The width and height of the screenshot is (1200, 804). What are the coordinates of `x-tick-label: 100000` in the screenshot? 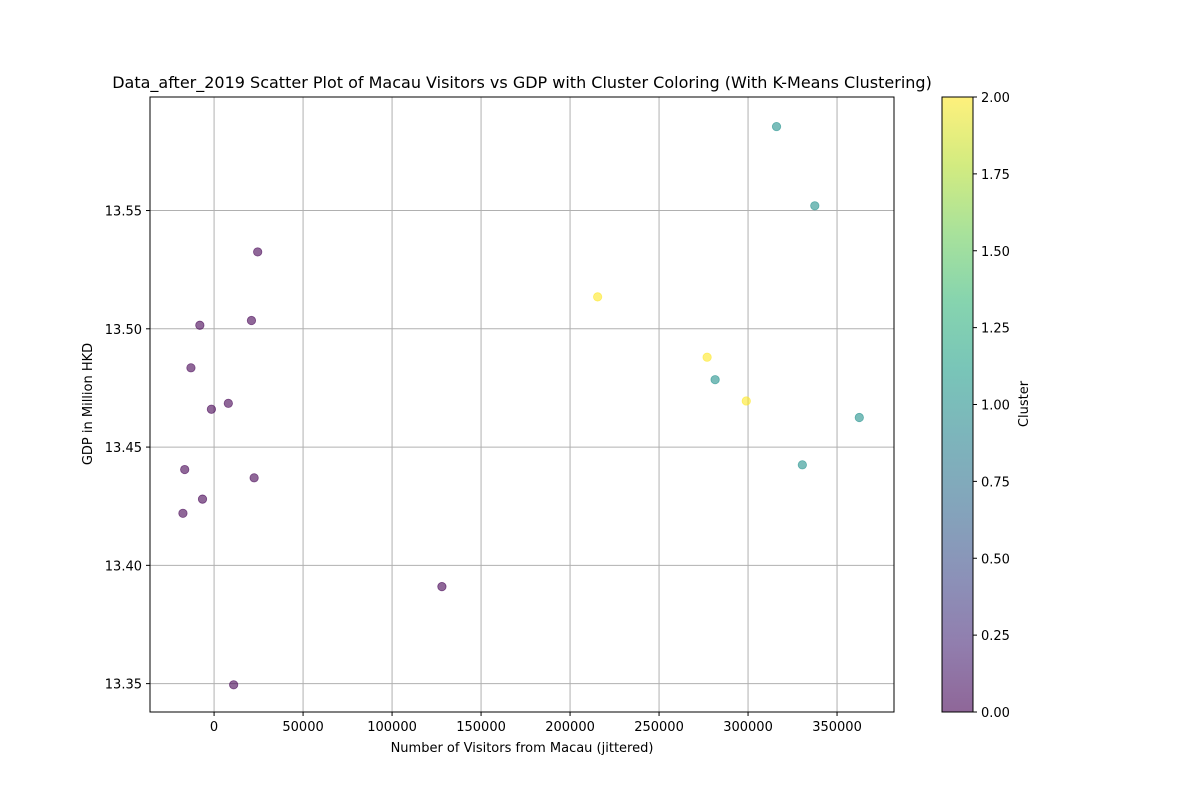 It's located at (392, 727).